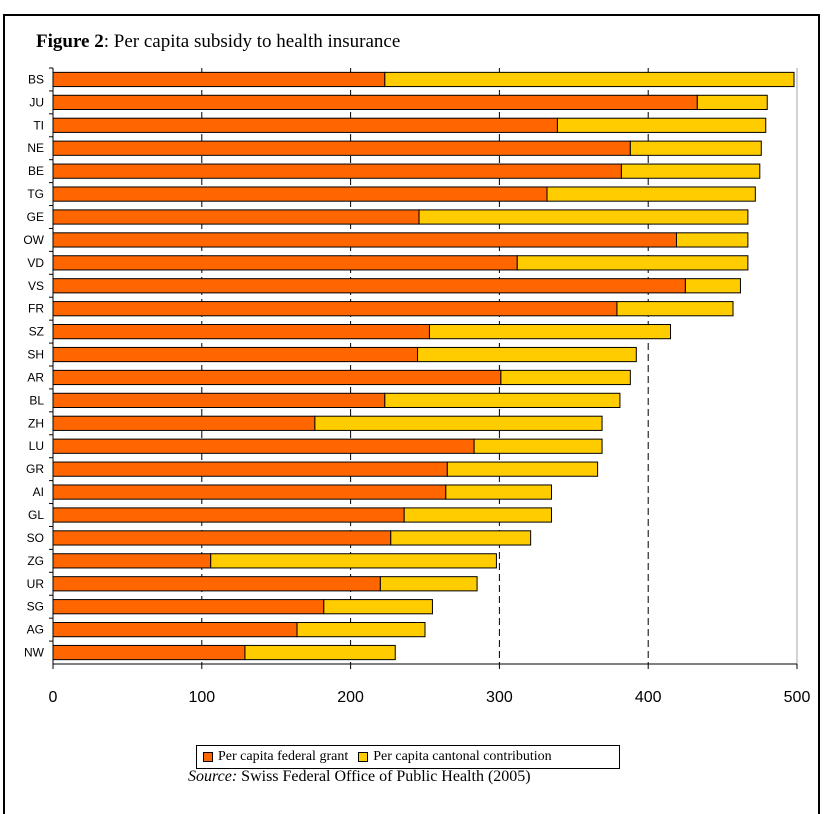 The width and height of the screenshot is (825, 814). Describe the element at coordinates (208, 757) in the screenshot. I see `legend-swatch-federal` at that location.